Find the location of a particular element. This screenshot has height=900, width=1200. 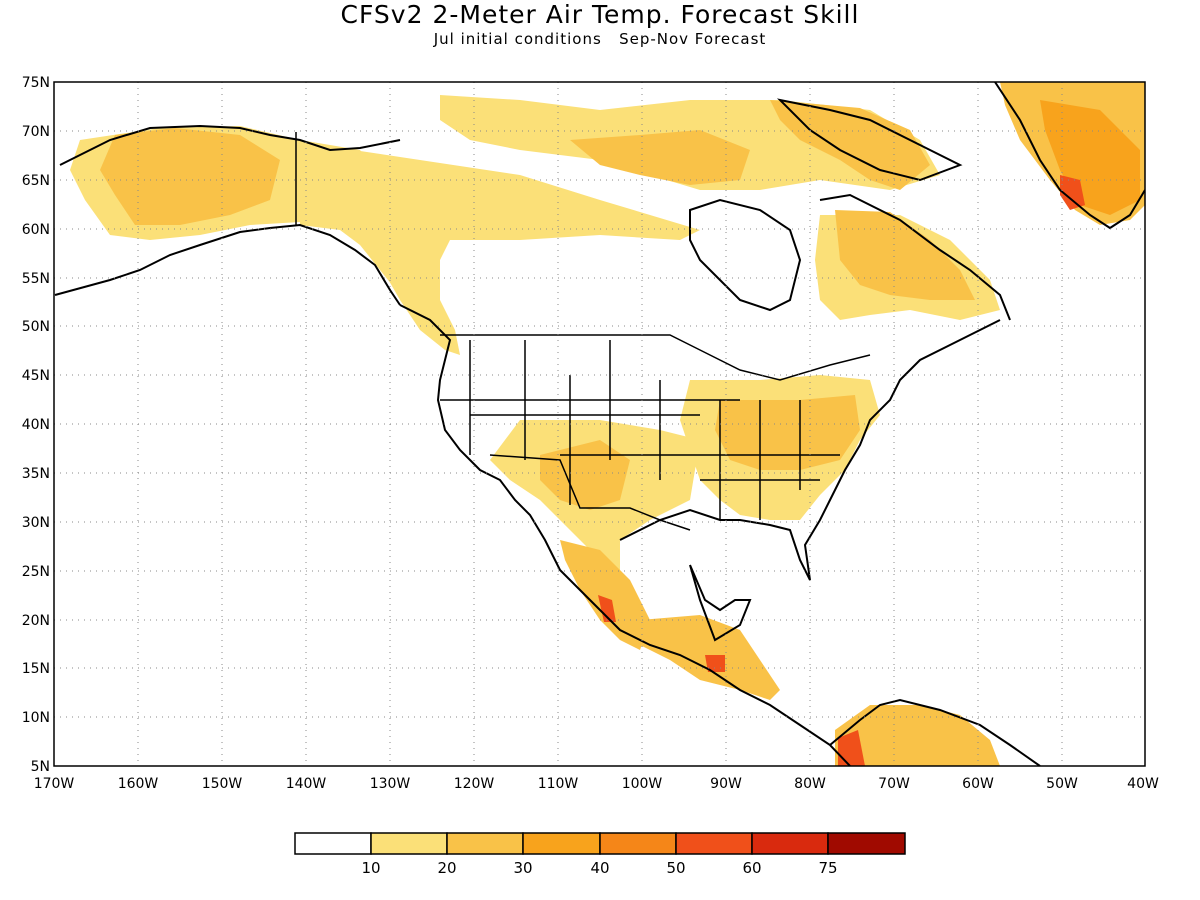

skill-region-mexico is located at coordinates (605, 595).